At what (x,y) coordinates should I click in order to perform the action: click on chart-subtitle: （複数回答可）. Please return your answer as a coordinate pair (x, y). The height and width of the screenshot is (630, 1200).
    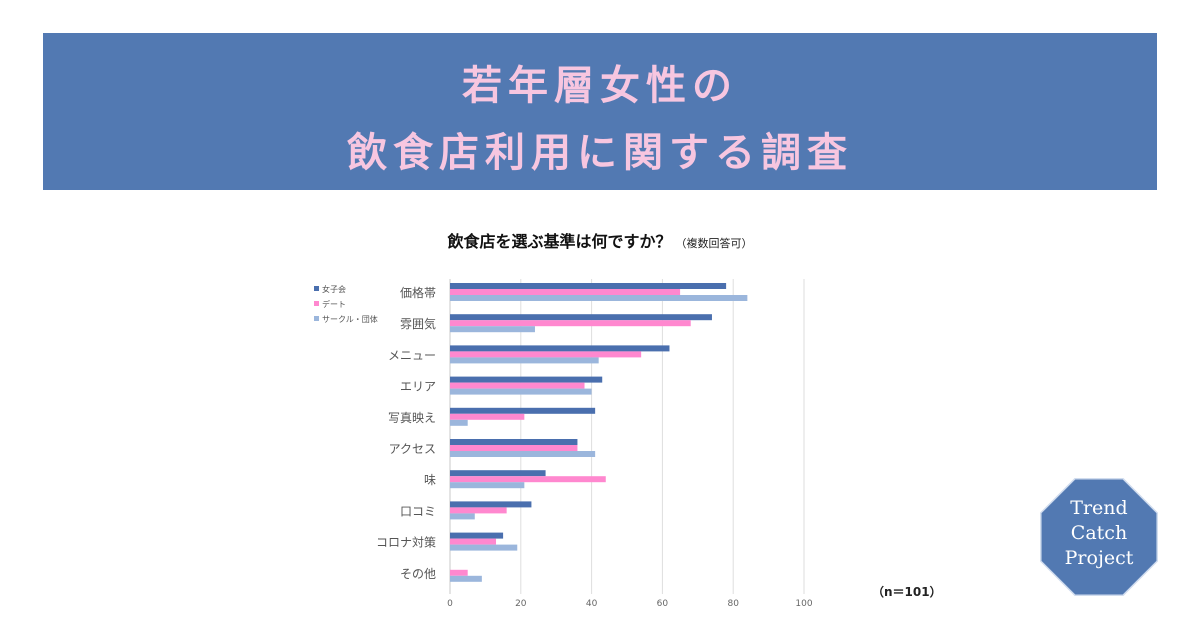
    Looking at the image, I should click on (714, 243).